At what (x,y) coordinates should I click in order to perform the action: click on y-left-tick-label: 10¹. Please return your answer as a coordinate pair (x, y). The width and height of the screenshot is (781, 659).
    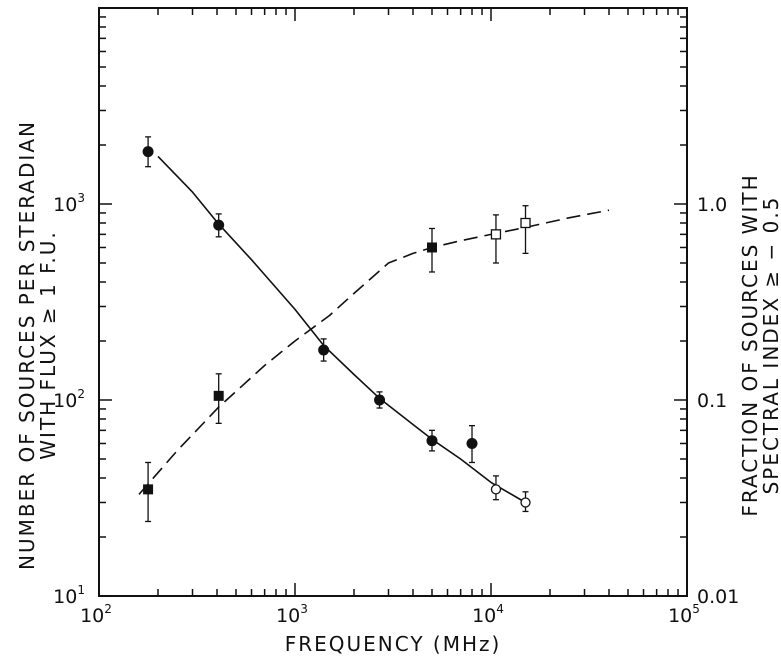
    Looking at the image, I should click on (69, 595).